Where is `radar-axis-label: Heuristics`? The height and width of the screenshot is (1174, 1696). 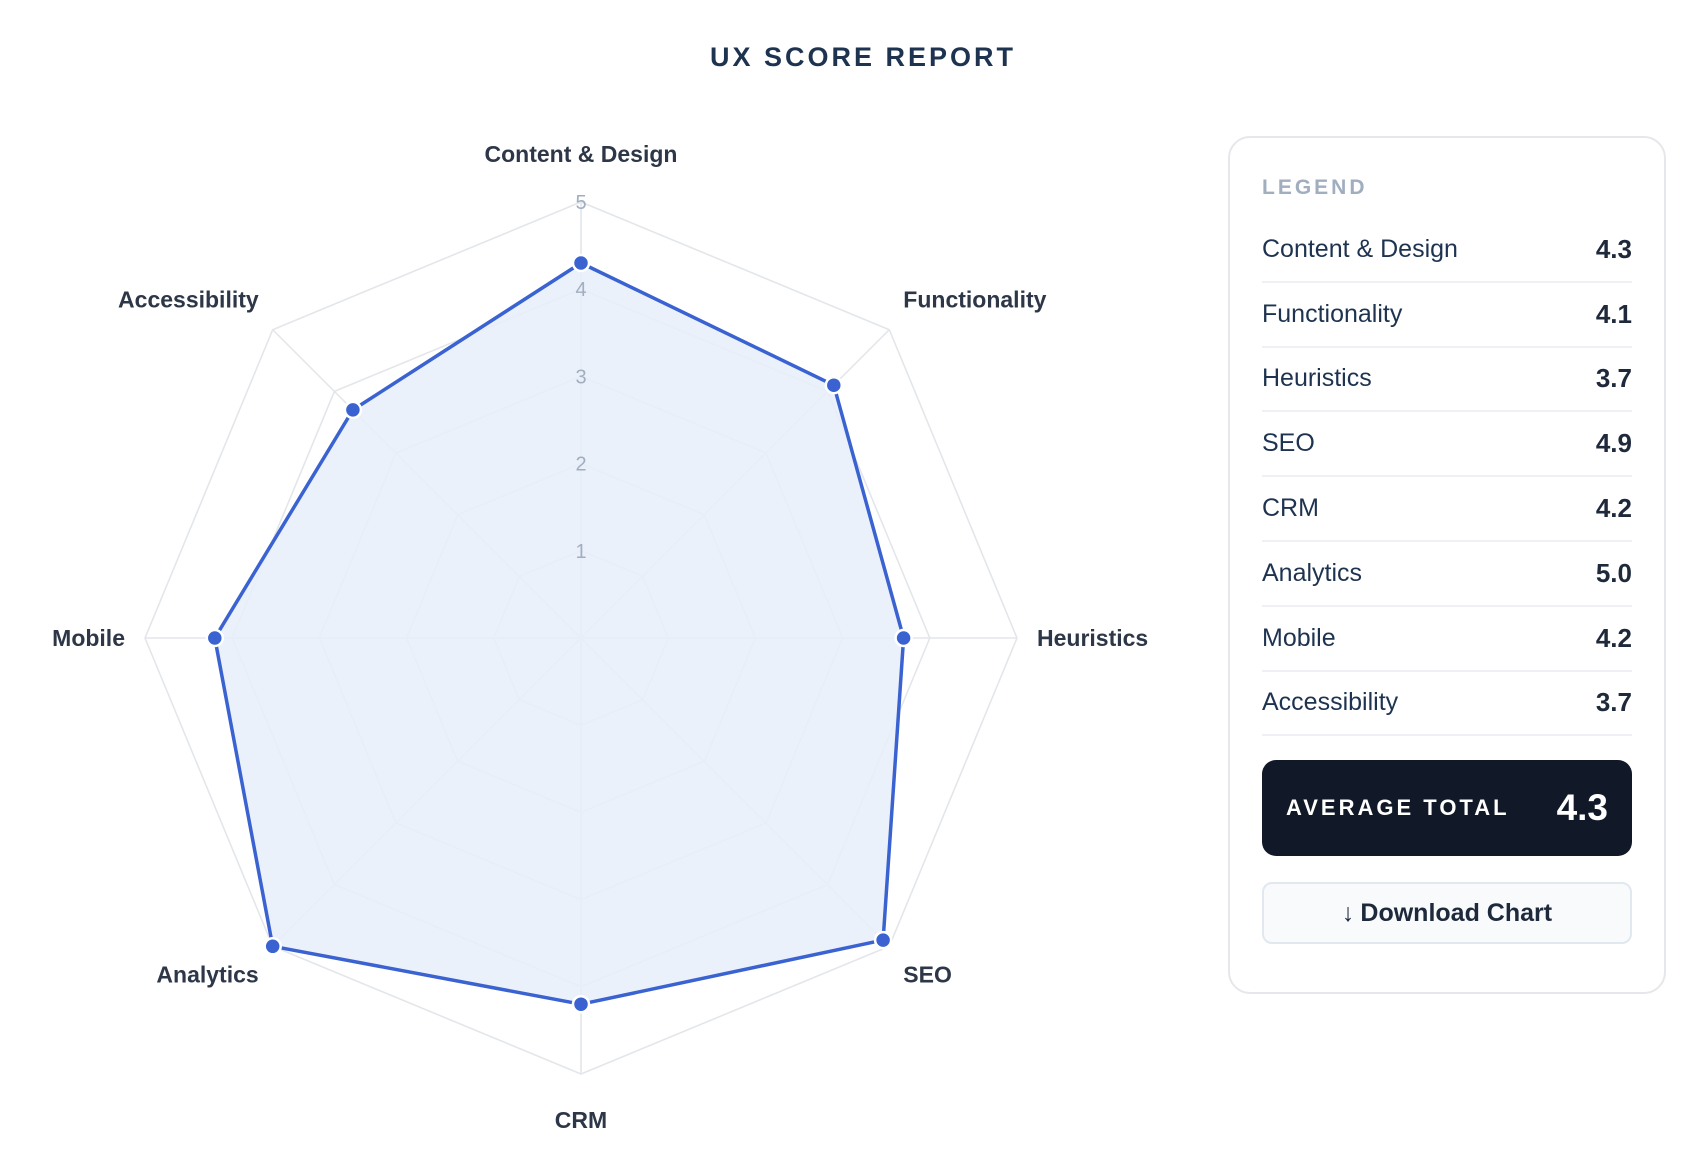
radar-axis-label: Heuristics is located at coordinates (1092, 638).